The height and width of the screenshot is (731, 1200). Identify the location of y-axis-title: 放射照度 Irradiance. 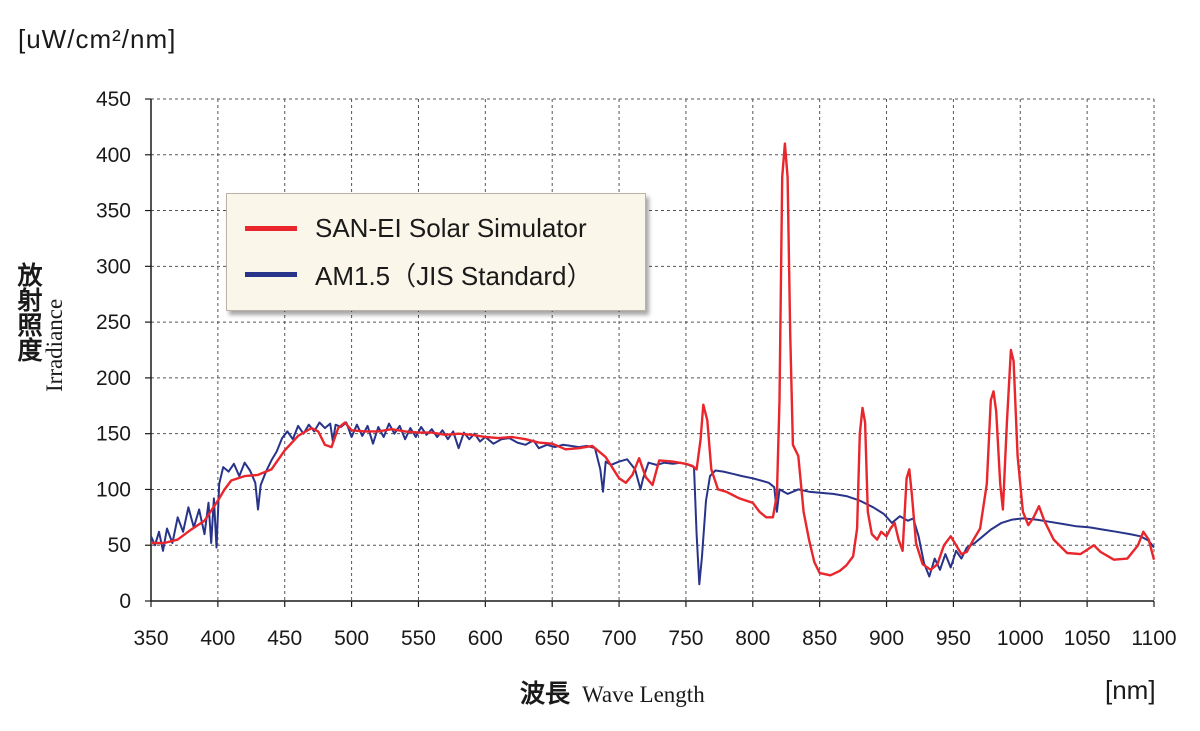
(44, 332).